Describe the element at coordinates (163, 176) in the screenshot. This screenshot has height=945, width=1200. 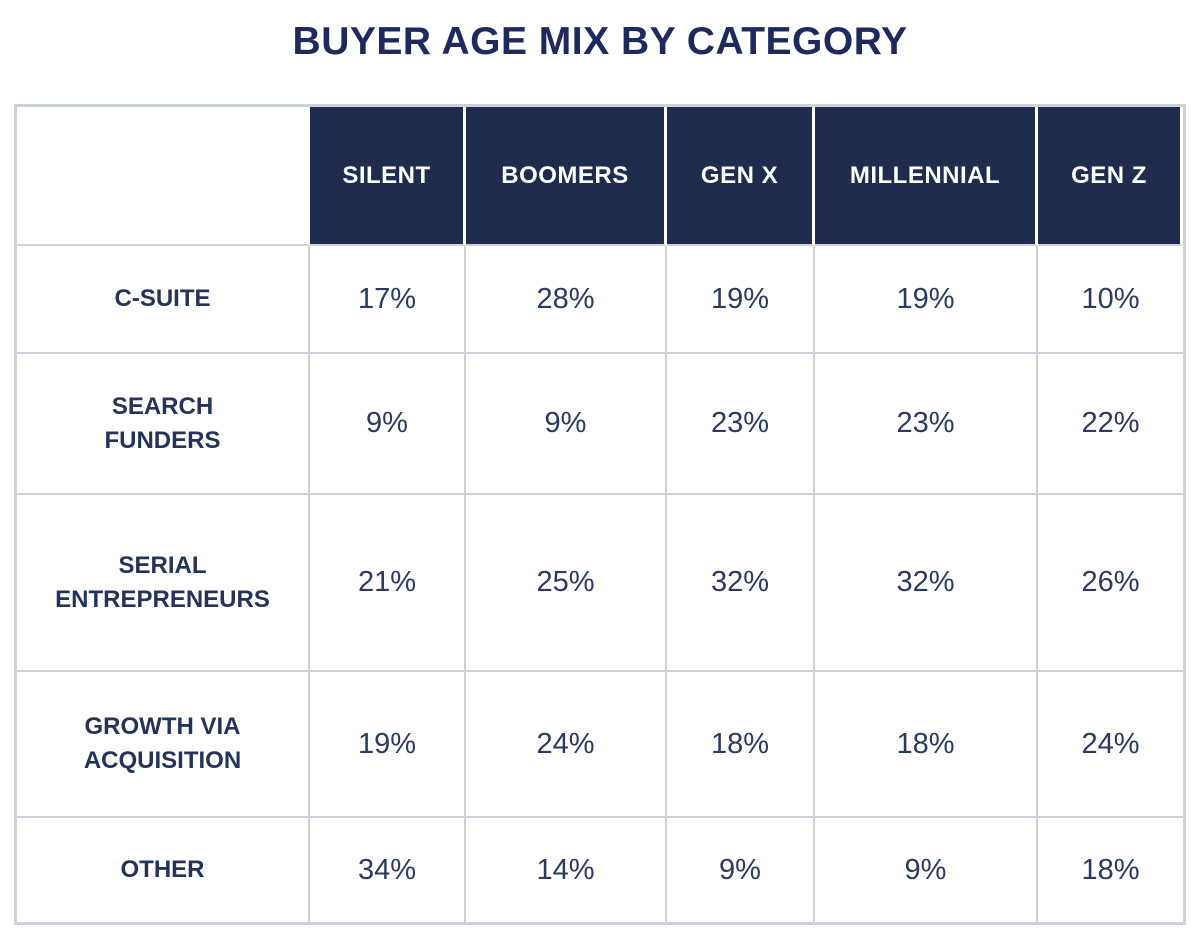
I see `corner-cell` at that location.